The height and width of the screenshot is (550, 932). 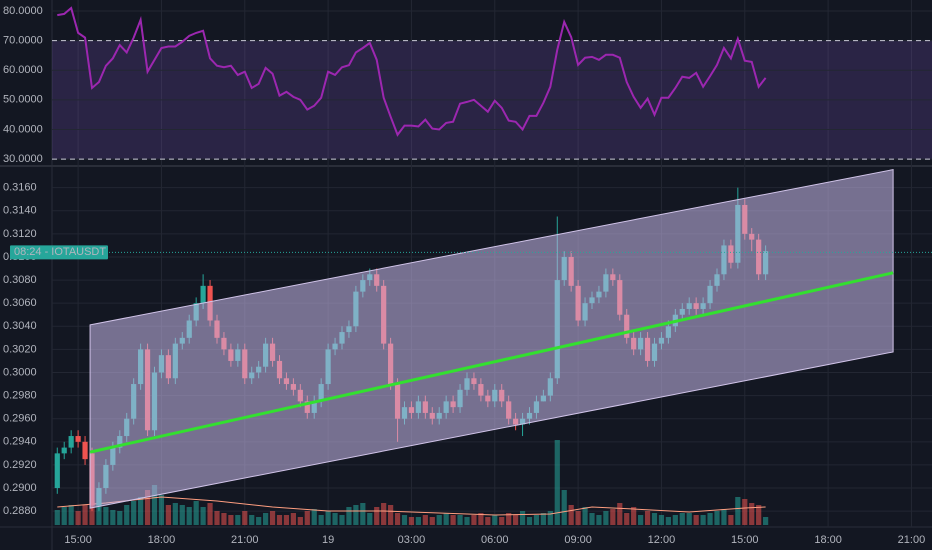 What do you see at coordinates (20, 280) in the screenshot?
I see `y-tick-label: 0.3080` at bounding box center [20, 280].